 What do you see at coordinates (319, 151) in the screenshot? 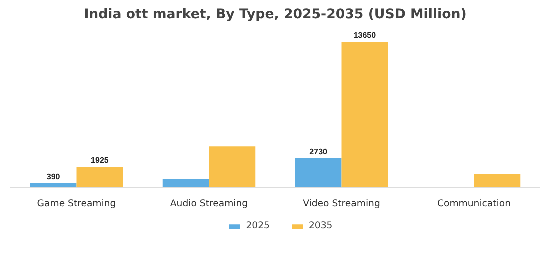
I see `data-label: 2730` at bounding box center [319, 151].